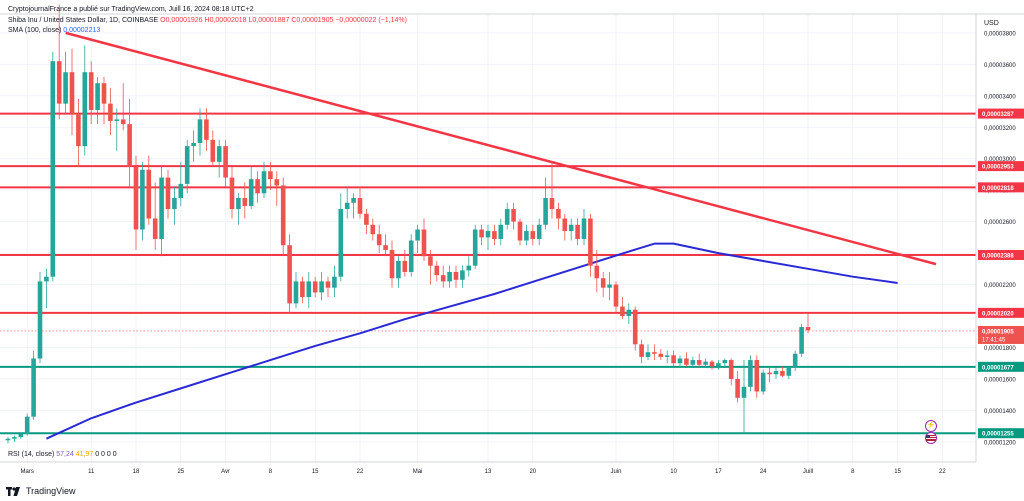  I want to click on y-tick-label: 0,00003600, so click(1000, 66).